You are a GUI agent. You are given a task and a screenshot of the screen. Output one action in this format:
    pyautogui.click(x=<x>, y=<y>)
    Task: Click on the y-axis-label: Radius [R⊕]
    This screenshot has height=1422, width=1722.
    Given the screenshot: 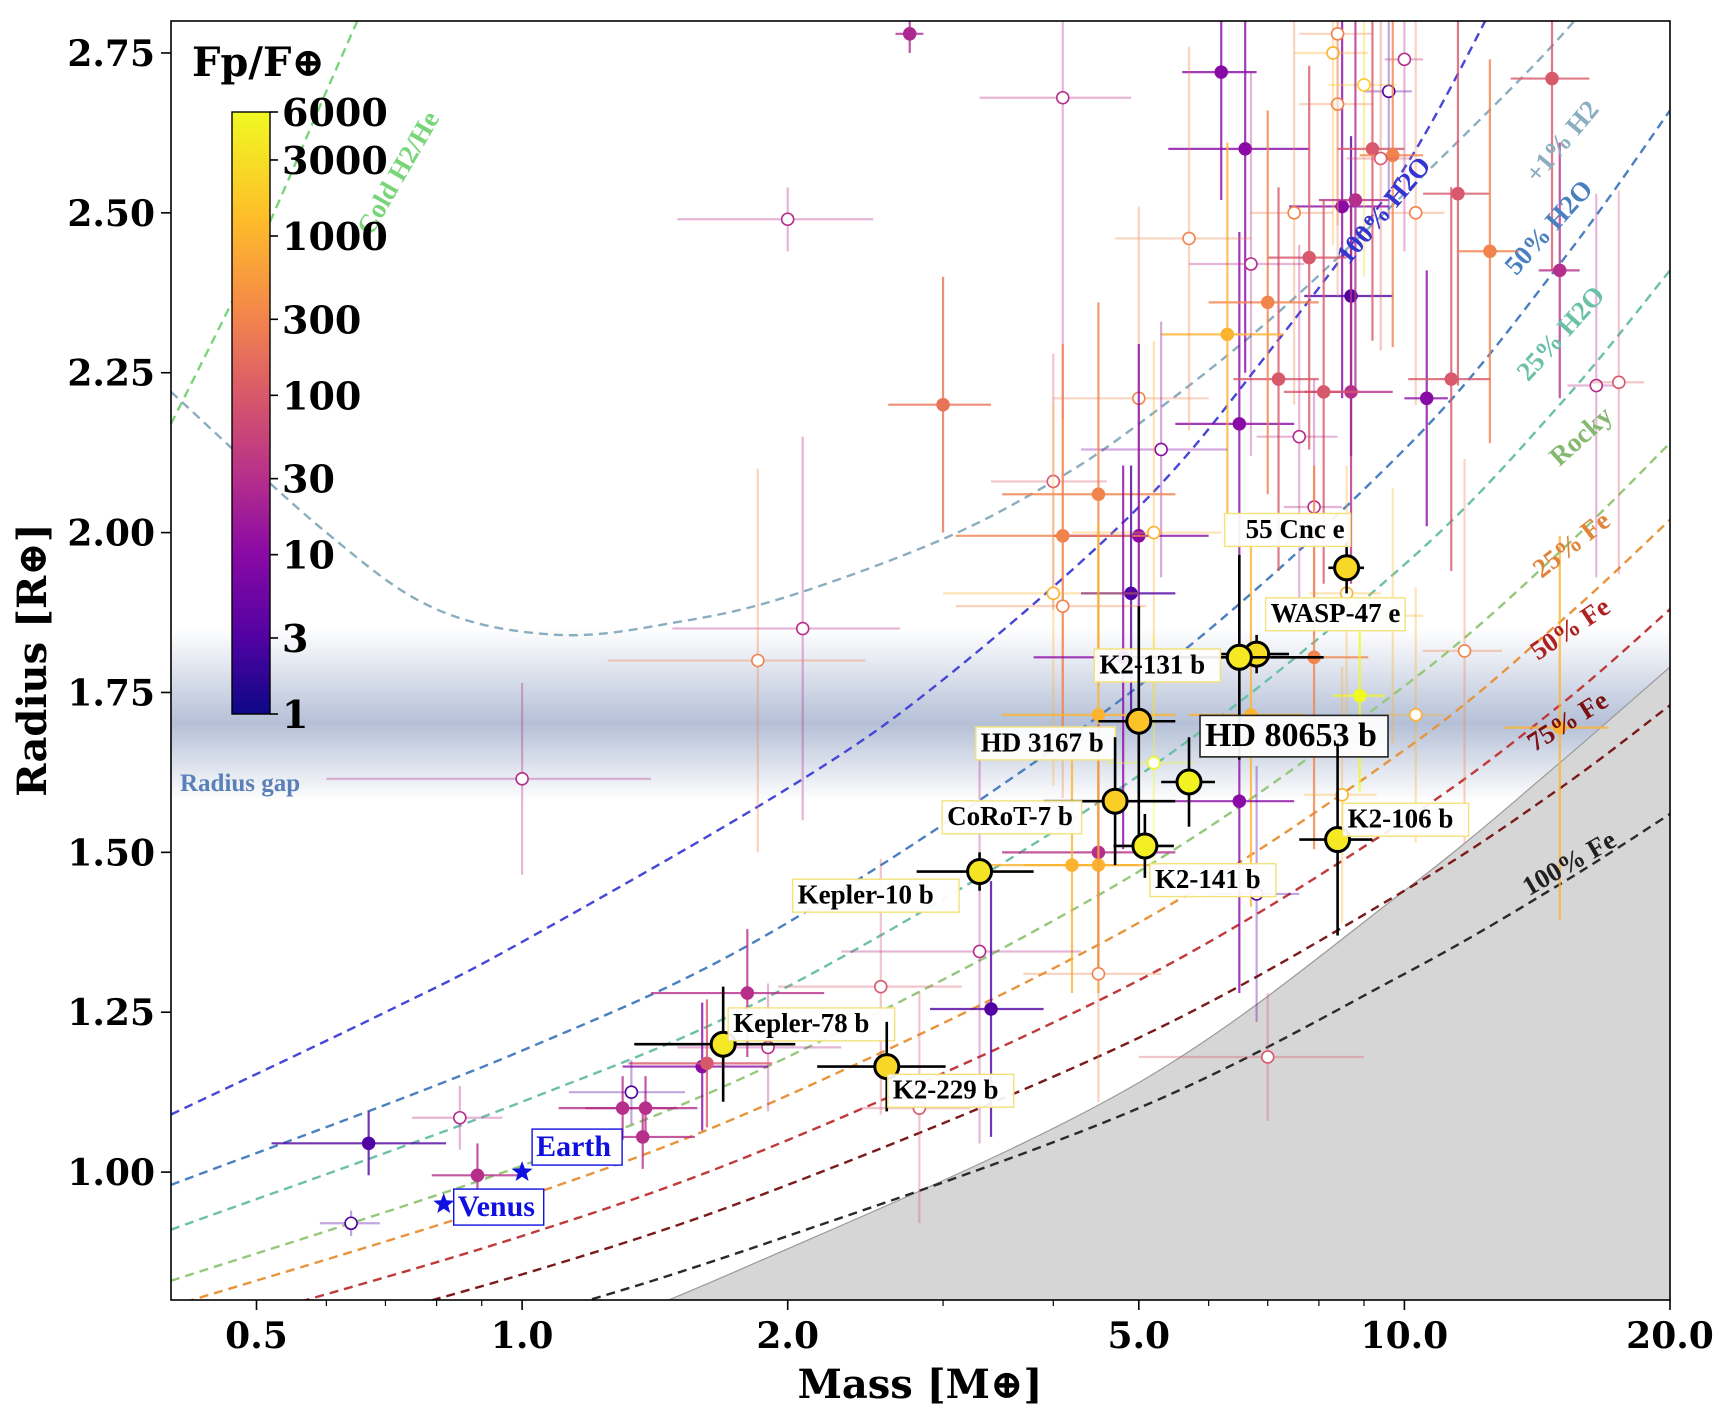 What is the action you would take?
    pyautogui.click(x=32, y=659)
    